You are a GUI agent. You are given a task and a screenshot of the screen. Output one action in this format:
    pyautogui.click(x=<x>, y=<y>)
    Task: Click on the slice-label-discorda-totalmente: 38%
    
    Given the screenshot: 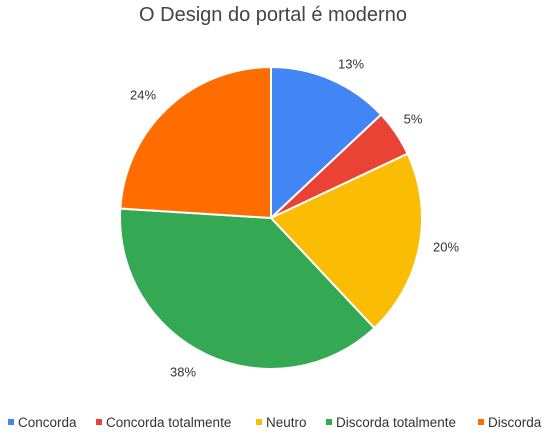 What is the action you would take?
    pyautogui.click(x=183, y=371)
    